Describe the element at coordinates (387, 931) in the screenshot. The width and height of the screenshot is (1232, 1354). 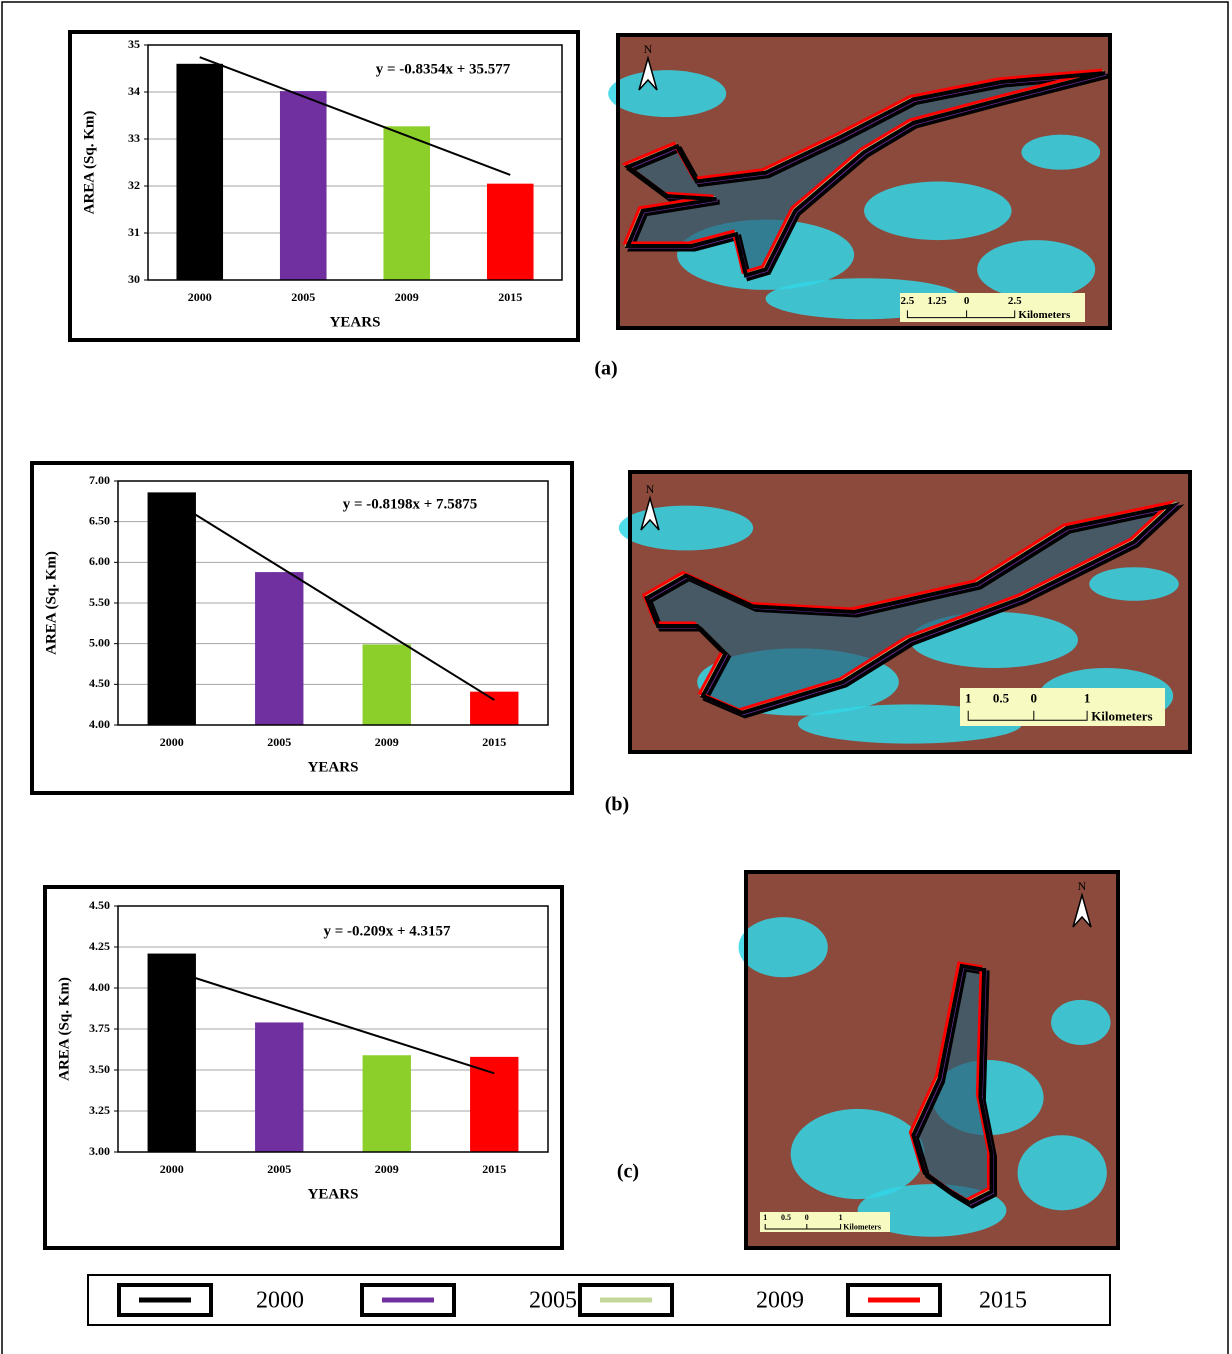
I see `trendline-equation: y = -0.209x + 4.3157` at that location.